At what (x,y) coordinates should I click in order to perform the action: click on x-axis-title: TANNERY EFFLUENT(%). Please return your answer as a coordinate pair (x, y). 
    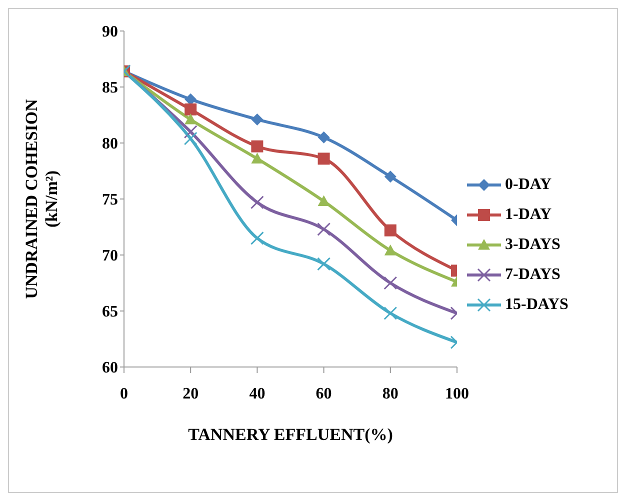
    Looking at the image, I should click on (290, 434).